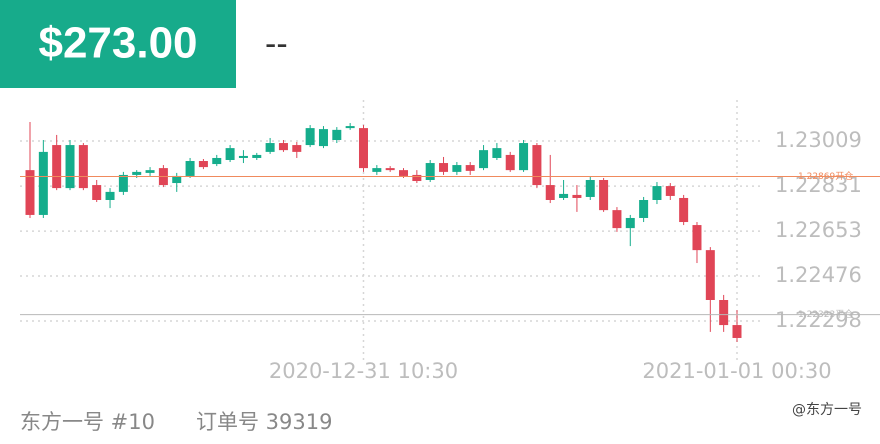 The height and width of the screenshot is (444, 880). What do you see at coordinates (363, 371) in the screenshot?
I see `x-tick-label: 2020-12-31 10:30` at bounding box center [363, 371].